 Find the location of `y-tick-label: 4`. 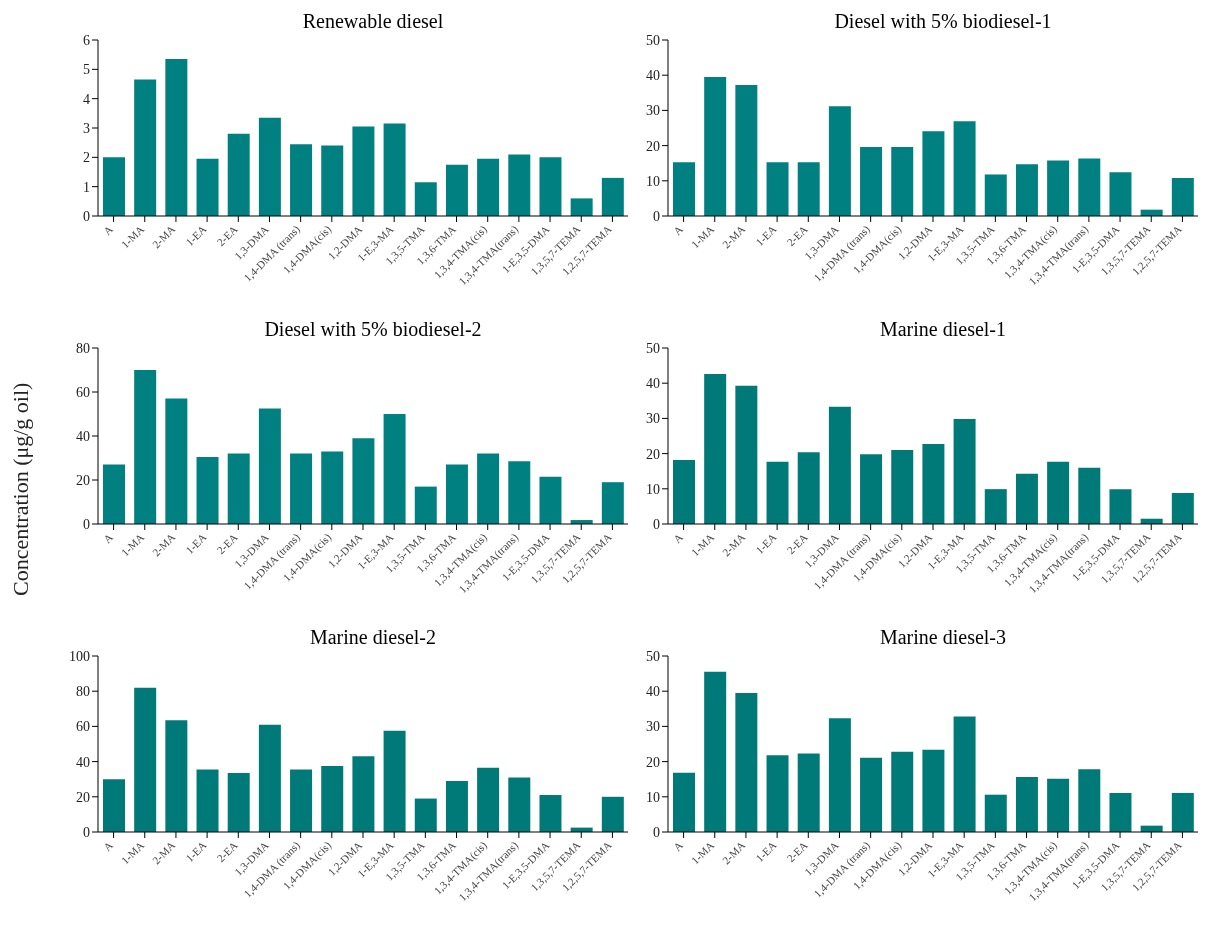

y-tick-label: 4 is located at coordinates (86, 99).